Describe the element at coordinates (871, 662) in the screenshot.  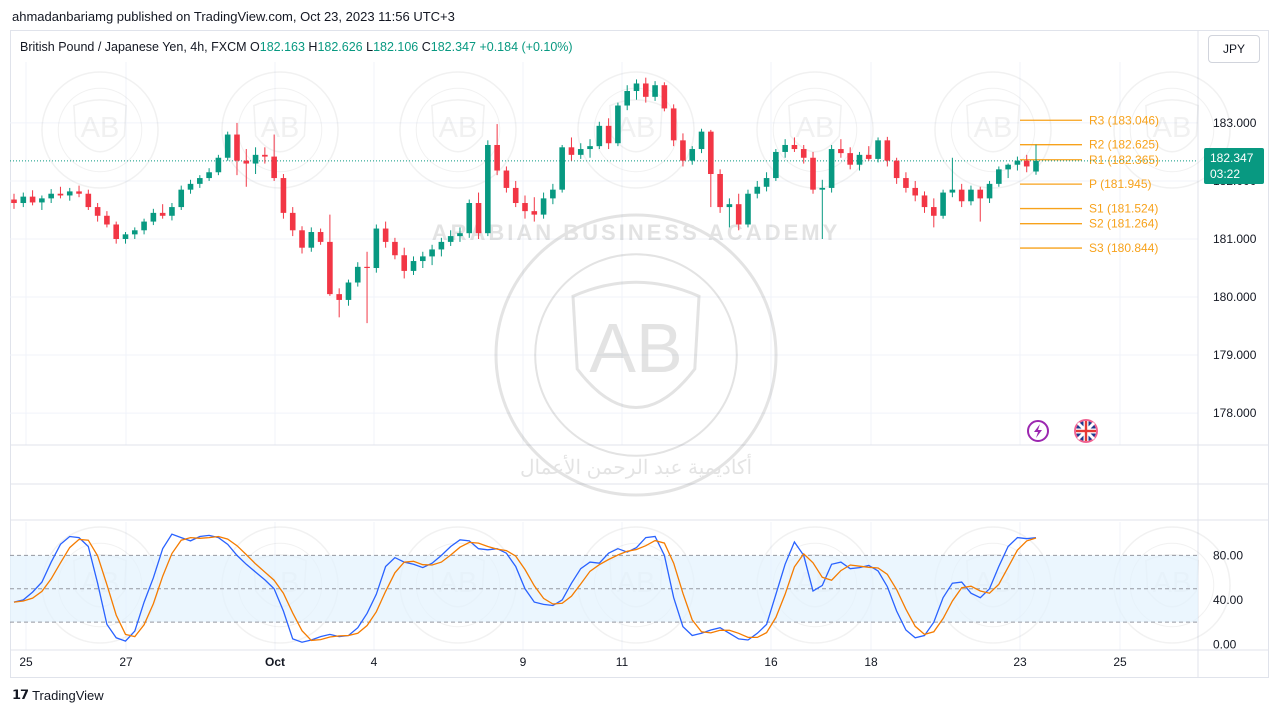
I see `time-axis-label: 18` at that location.